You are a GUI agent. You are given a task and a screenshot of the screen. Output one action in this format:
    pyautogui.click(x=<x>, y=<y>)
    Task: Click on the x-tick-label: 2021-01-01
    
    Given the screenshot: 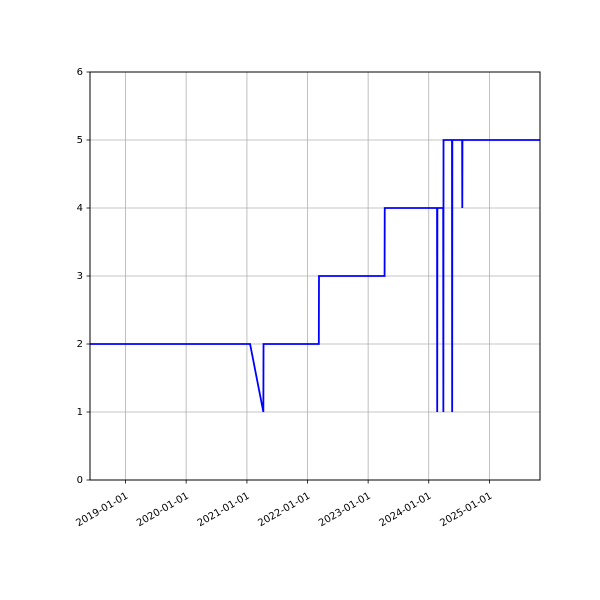 What is the action you would take?
    pyautogui.click(x=224, y=510)
    